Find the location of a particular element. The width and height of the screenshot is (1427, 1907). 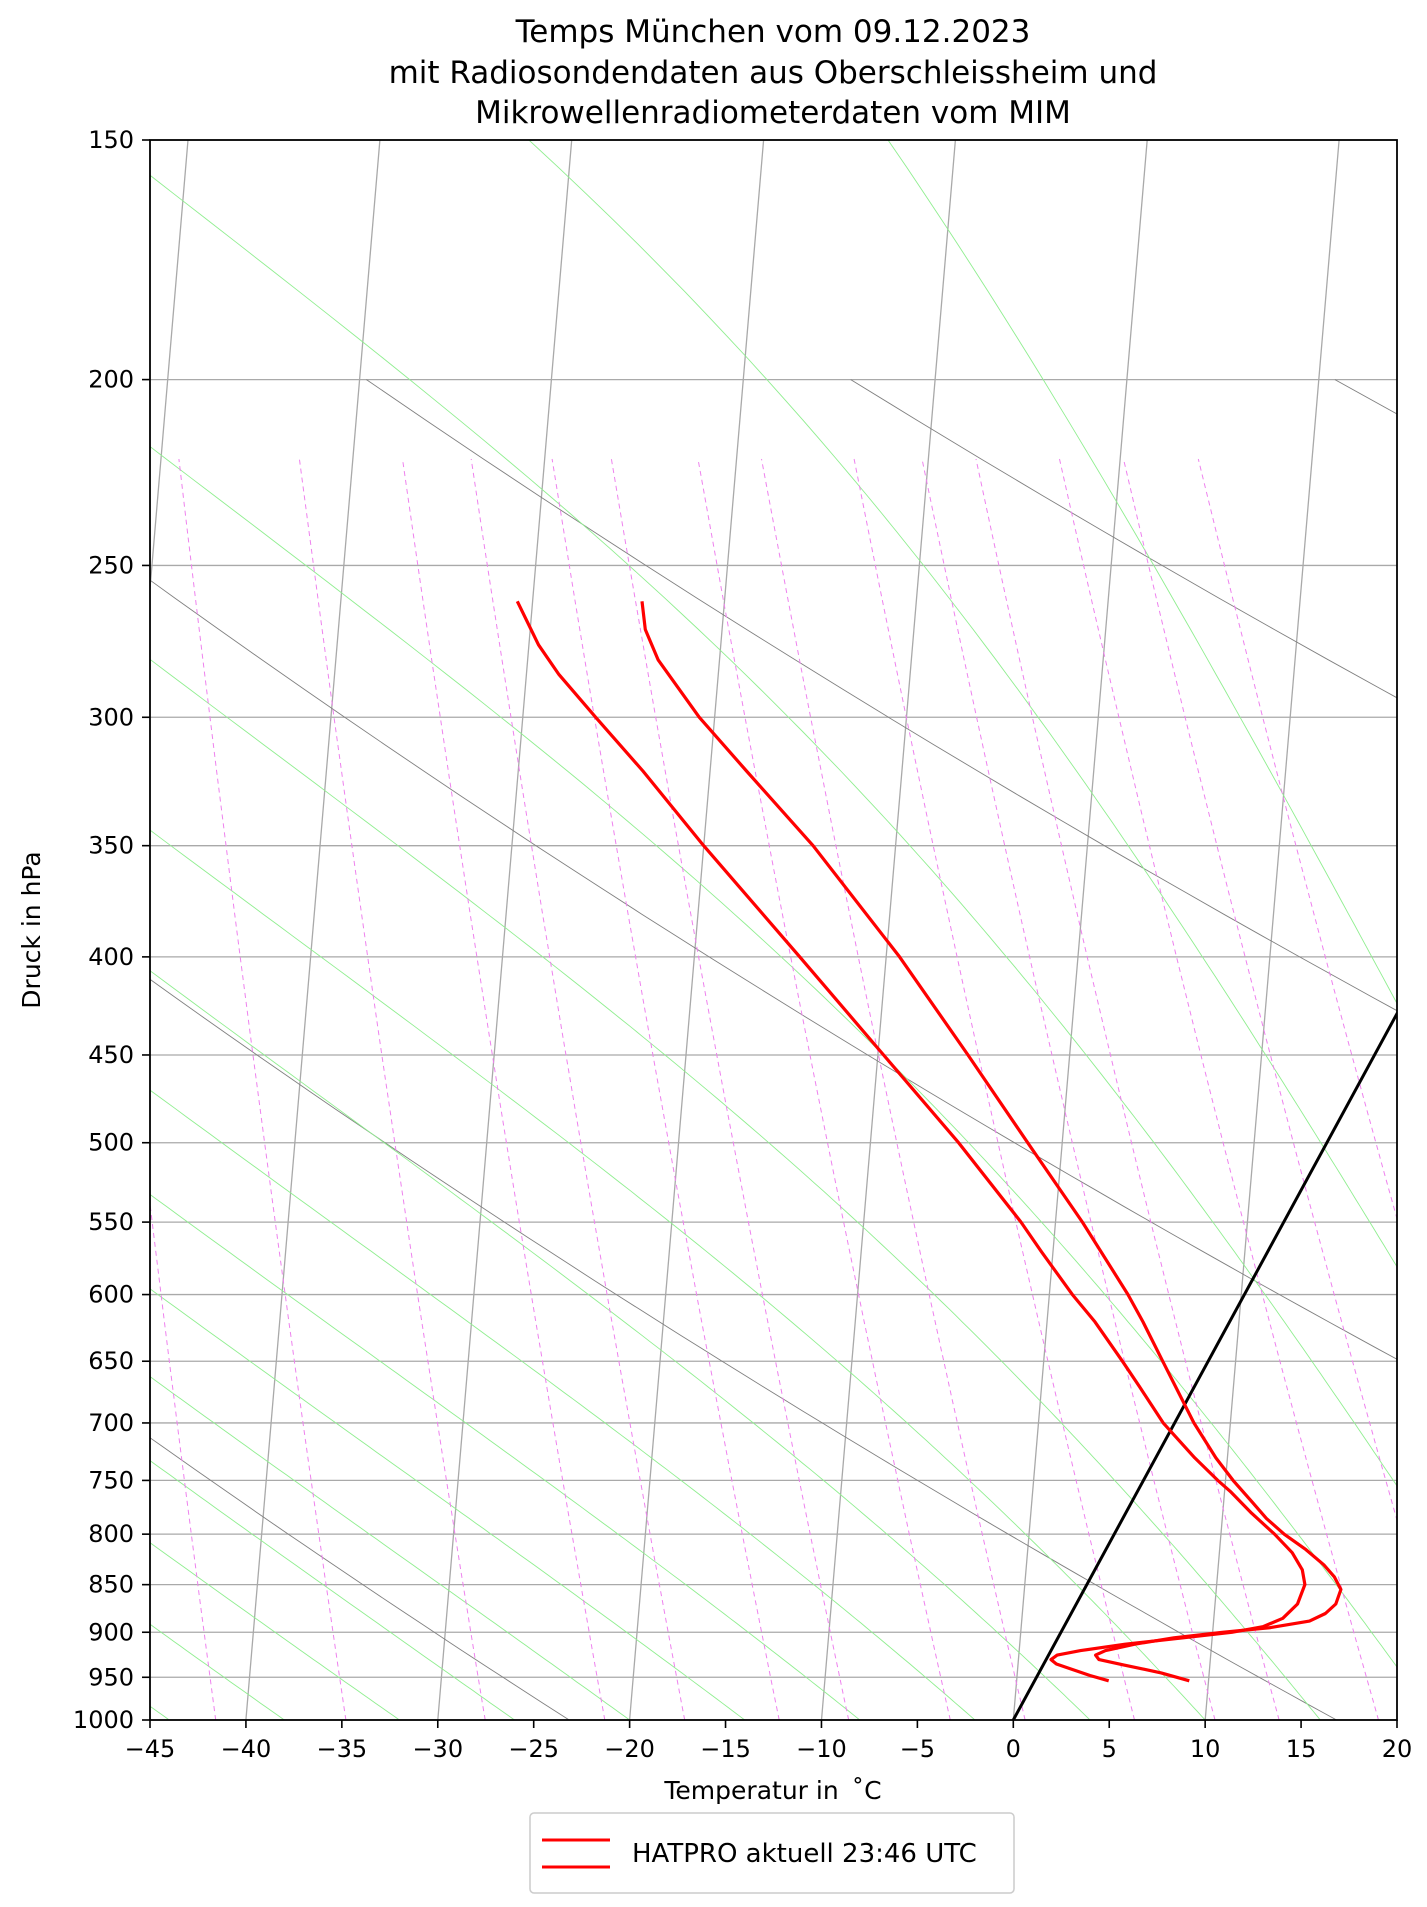

y-tick-label: 950 is located at coordinates (111, 1677).